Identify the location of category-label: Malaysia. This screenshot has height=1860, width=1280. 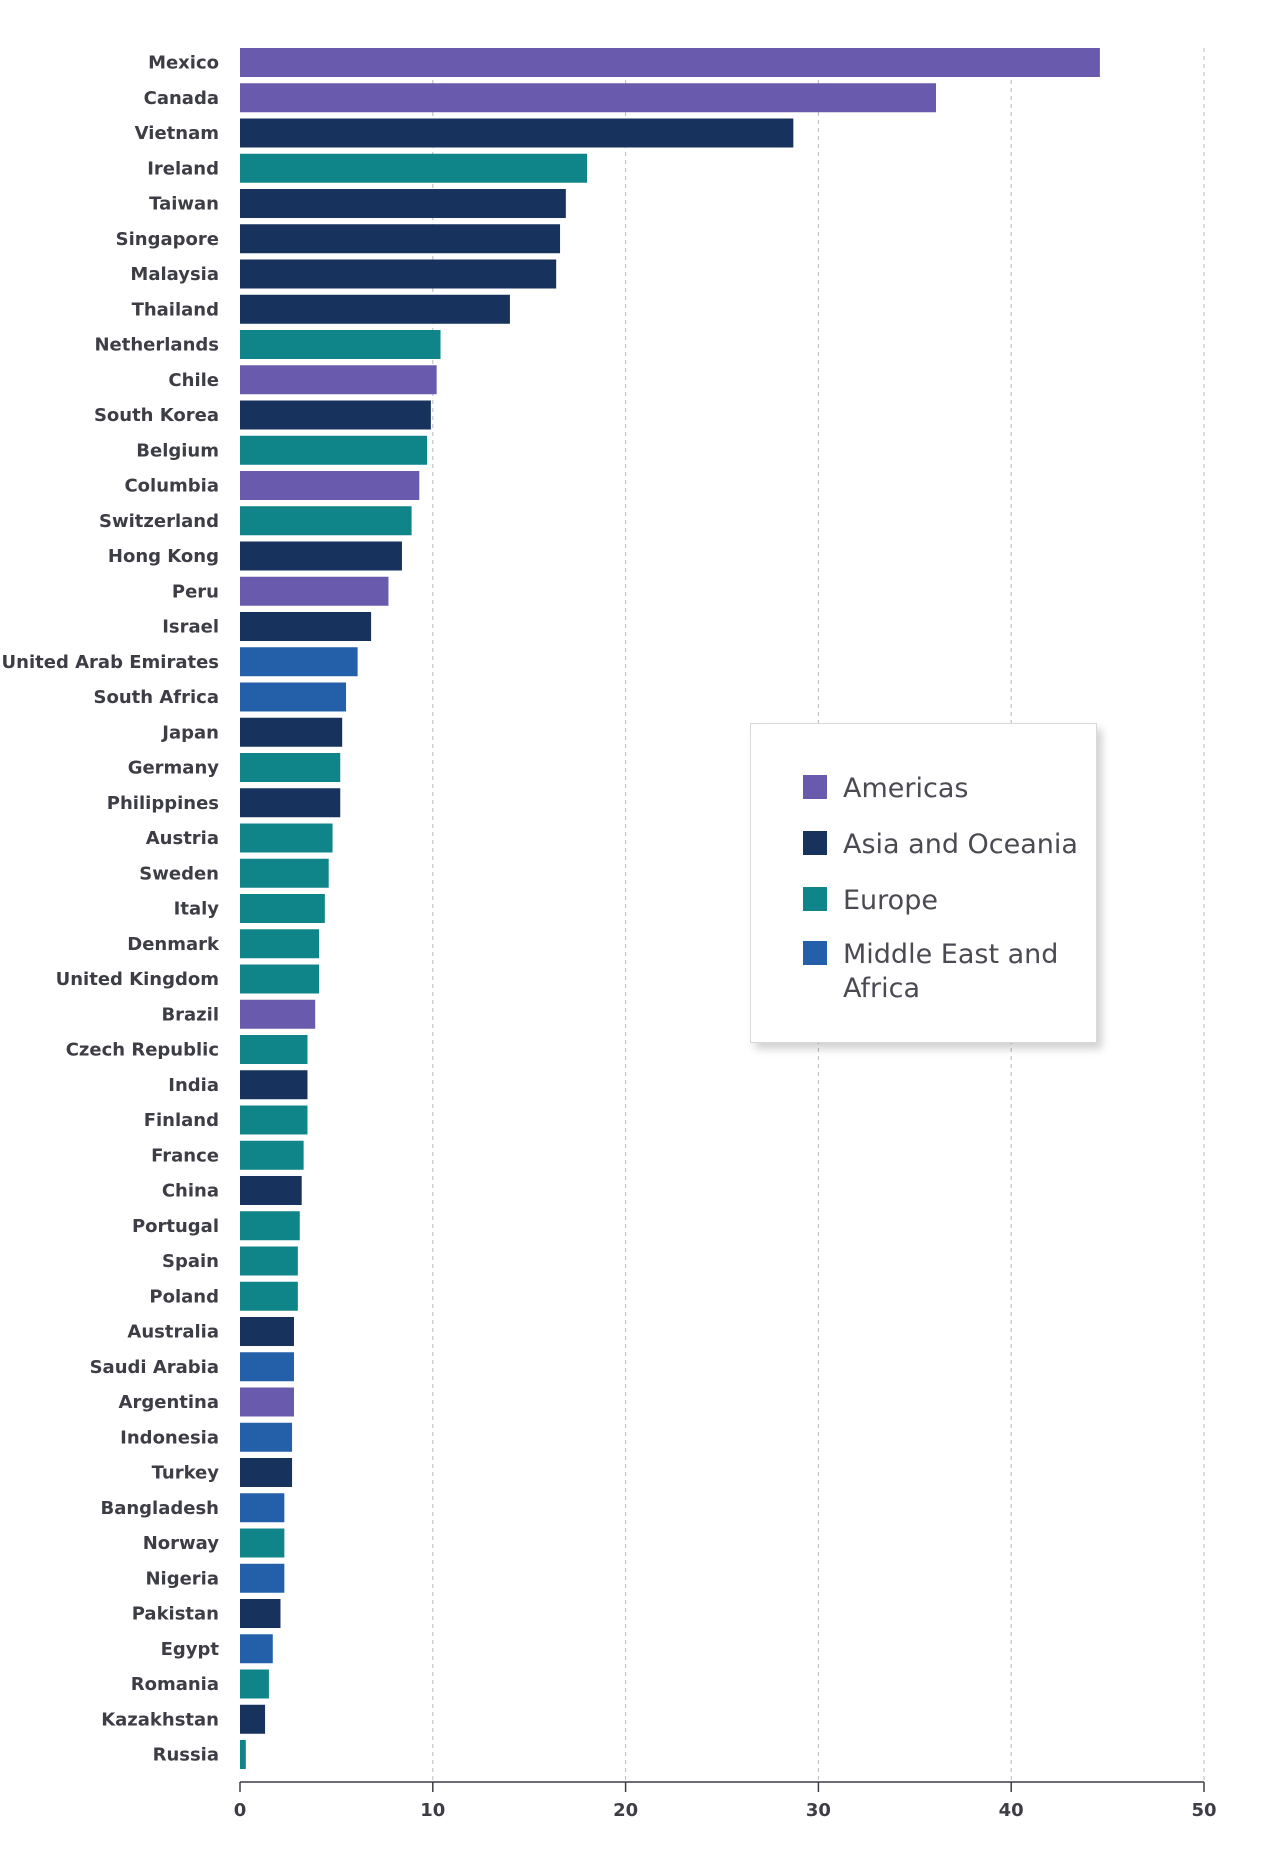
(174, 274).